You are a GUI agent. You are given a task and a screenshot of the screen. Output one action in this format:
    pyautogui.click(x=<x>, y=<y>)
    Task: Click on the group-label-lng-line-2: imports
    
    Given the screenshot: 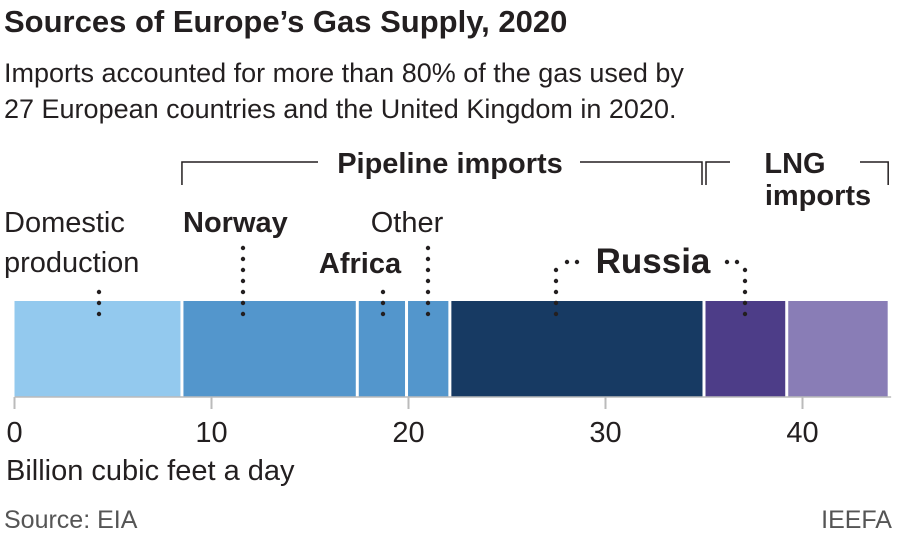 What is the action you would take?
    pyautogui.click(x=818, y=196)
    